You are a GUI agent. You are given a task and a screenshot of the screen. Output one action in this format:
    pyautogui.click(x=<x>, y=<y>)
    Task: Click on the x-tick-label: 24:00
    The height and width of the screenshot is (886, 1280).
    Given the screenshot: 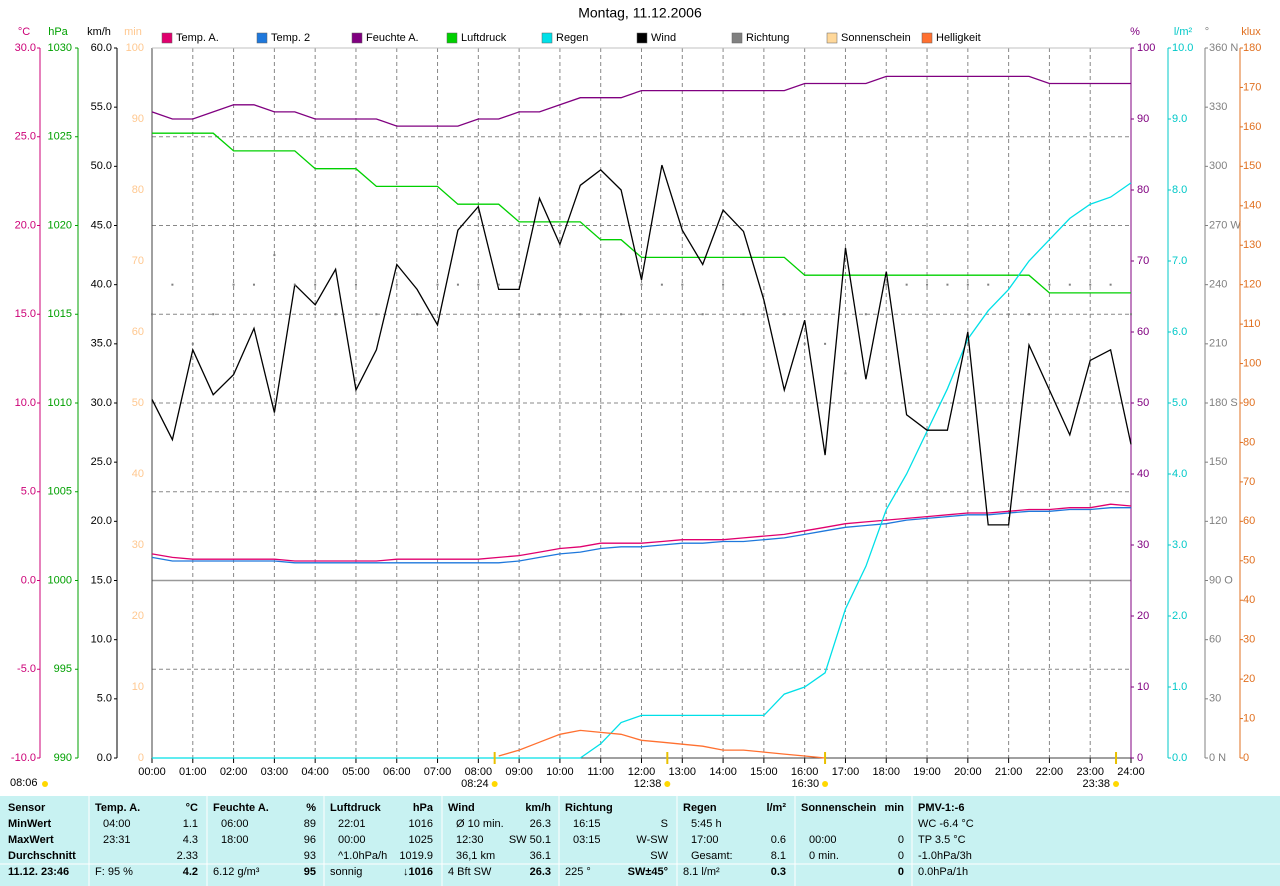 What is the action you would take?
    pyautogui.click(x=1131, y=772)
    